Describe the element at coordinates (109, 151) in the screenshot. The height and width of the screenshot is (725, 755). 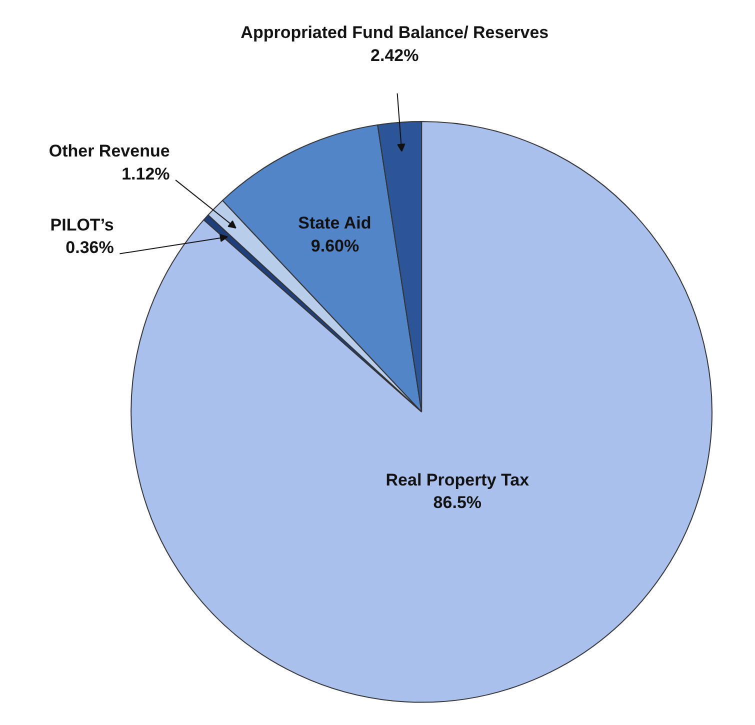
I see `slice-label: Other Revenue` at that location.